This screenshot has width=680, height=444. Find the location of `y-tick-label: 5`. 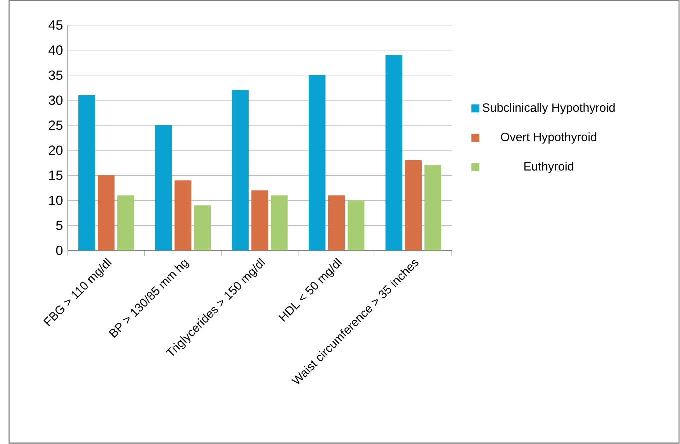

y-tick-label: 5 is located at coordinates (59, 225).